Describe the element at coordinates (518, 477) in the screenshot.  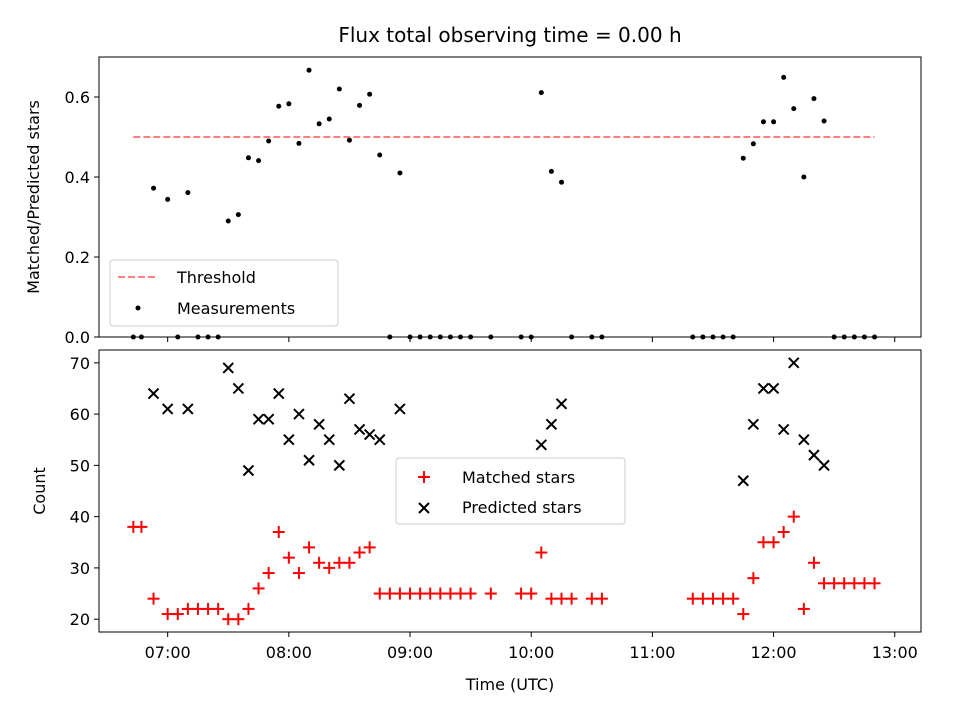
I see `legend-matched-label: Matched stars` at that location.